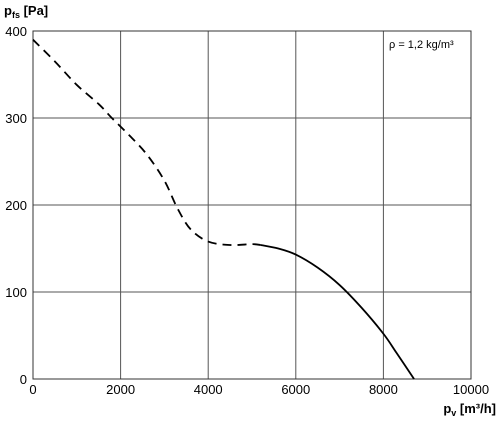 This screenshot has height=421, width=500. Describe the element at coordinates (16, 31) in the screenshot. I see `y-tick-label: 400` at that location.